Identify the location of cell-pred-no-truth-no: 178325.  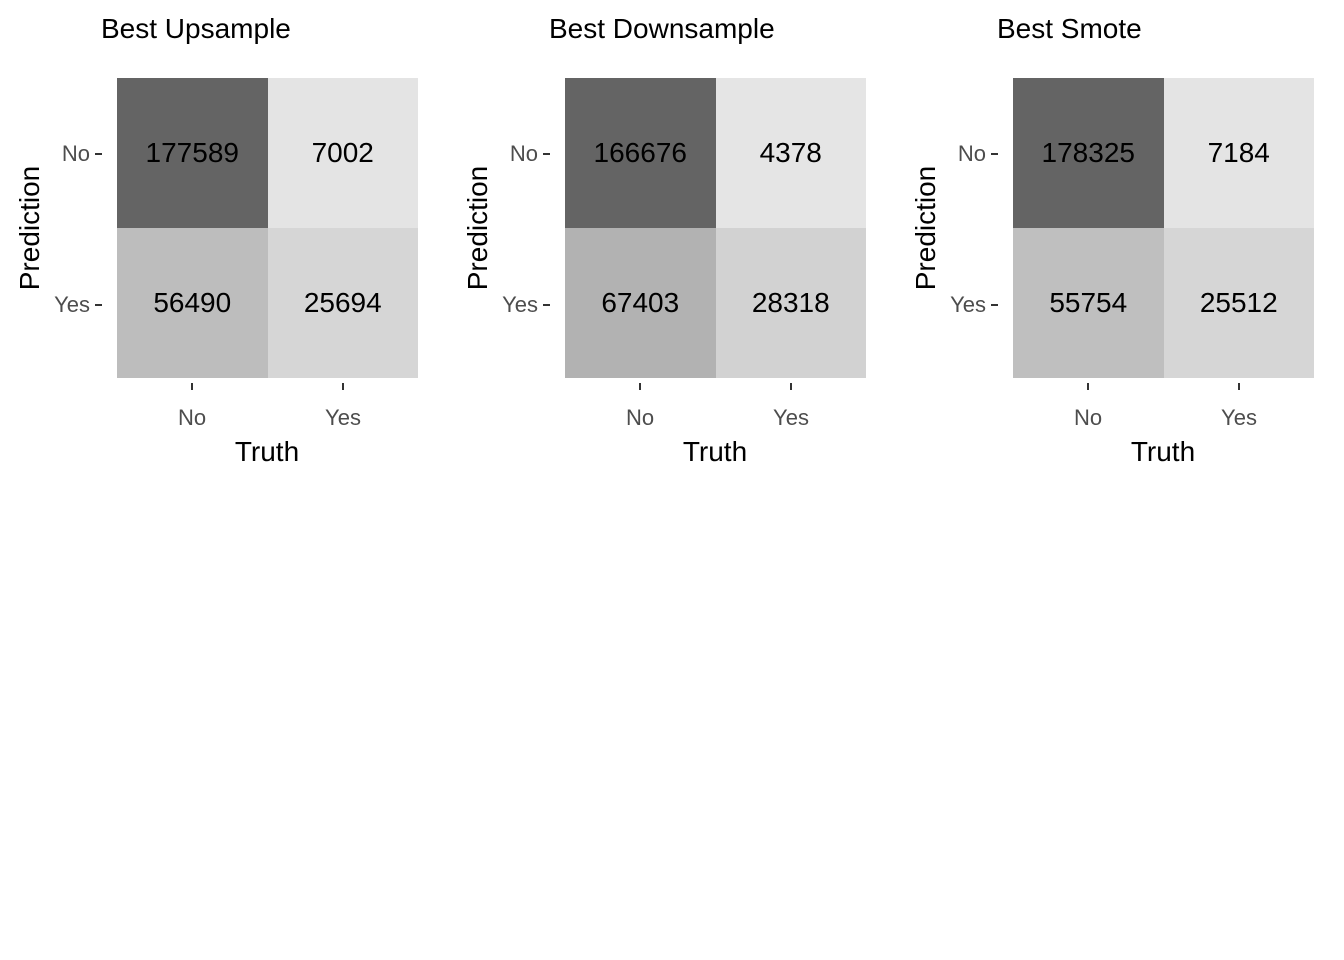
(1088, 153).